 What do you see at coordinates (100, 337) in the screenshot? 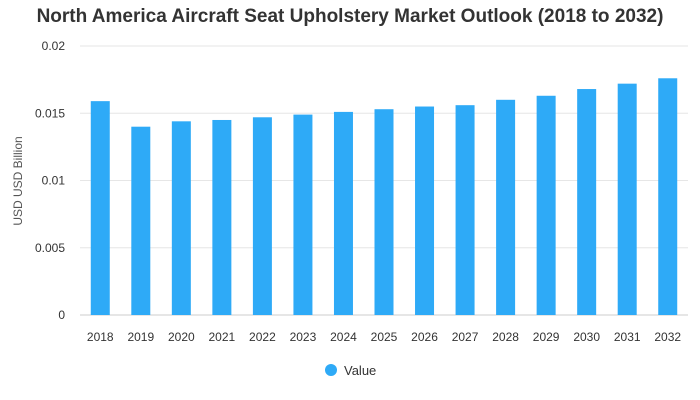
I see `x-tick-label: 2018` at bounding box center [100, 337].